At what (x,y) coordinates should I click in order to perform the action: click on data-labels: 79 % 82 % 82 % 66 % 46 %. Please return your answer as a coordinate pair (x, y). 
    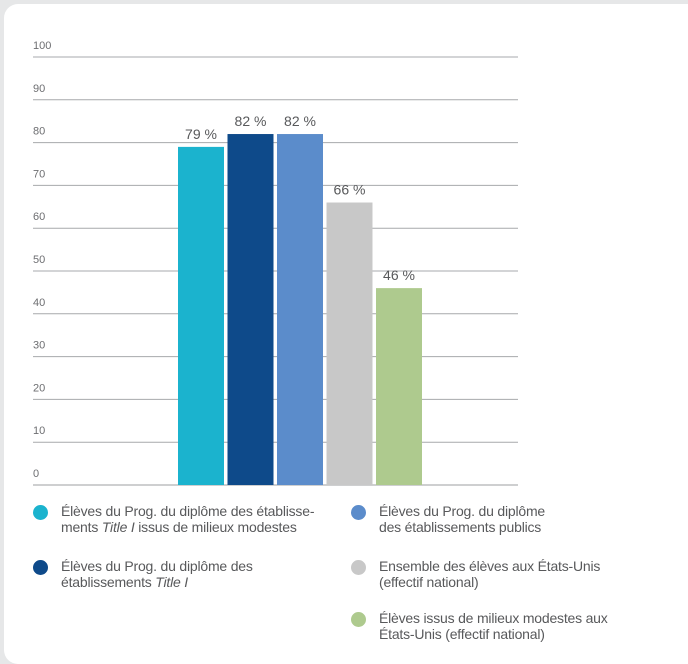
    Looking at the image, I should click on (300, 198).